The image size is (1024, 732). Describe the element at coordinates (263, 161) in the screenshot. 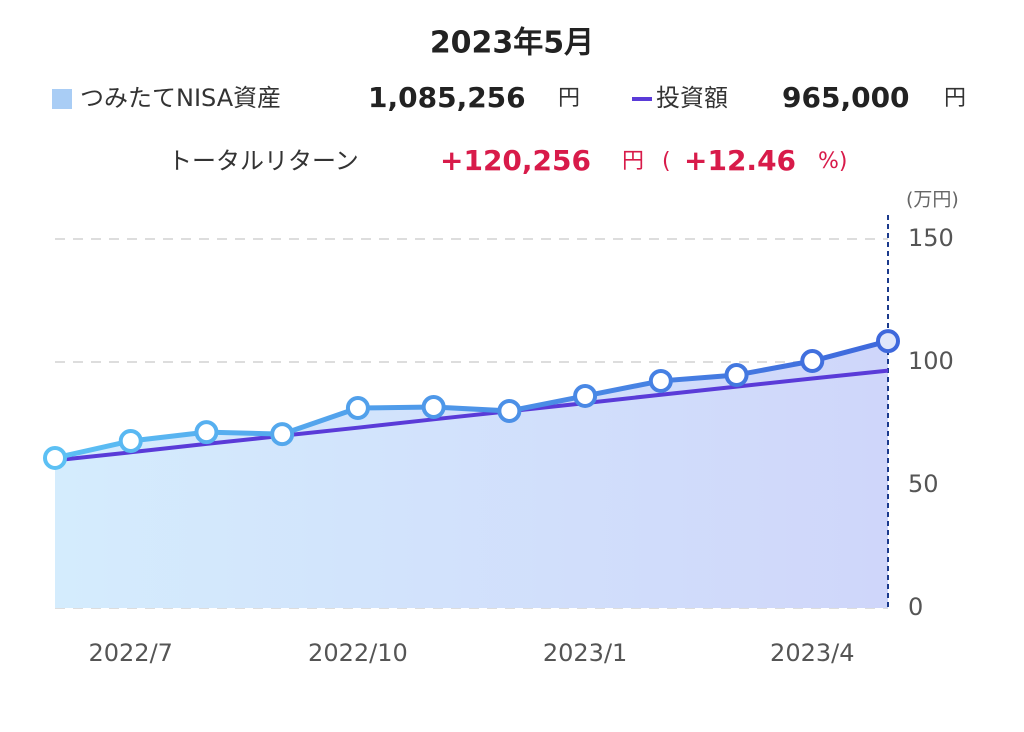

I see `return-label: トータルリターン` at that location.